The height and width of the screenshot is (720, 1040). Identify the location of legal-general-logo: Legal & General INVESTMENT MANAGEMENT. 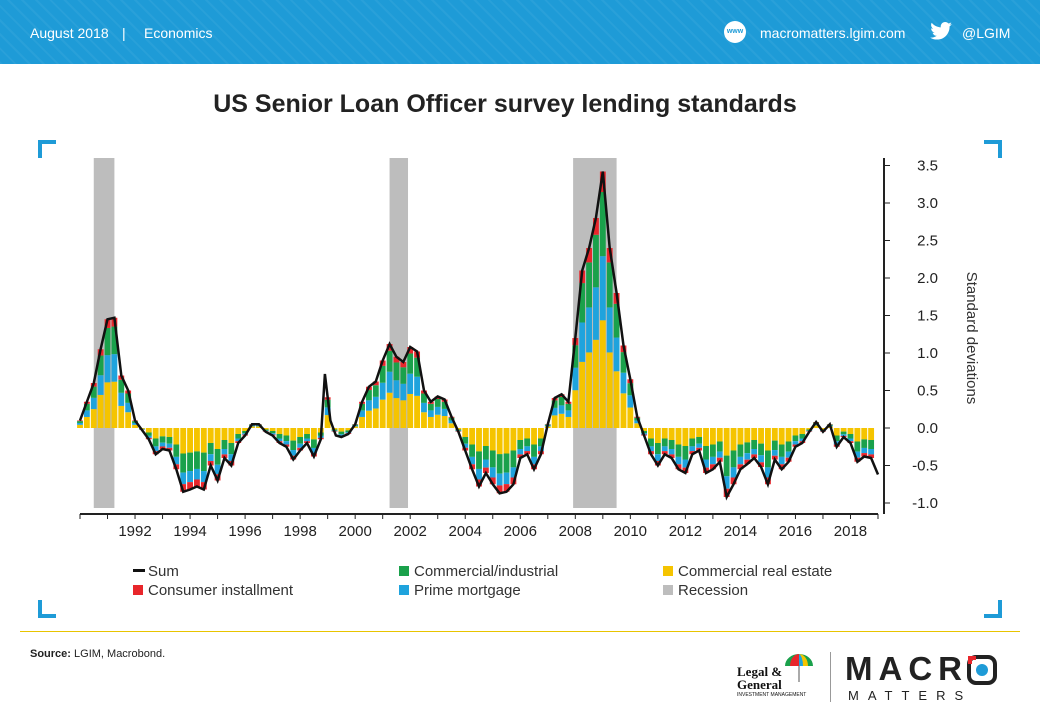
(776, 677).